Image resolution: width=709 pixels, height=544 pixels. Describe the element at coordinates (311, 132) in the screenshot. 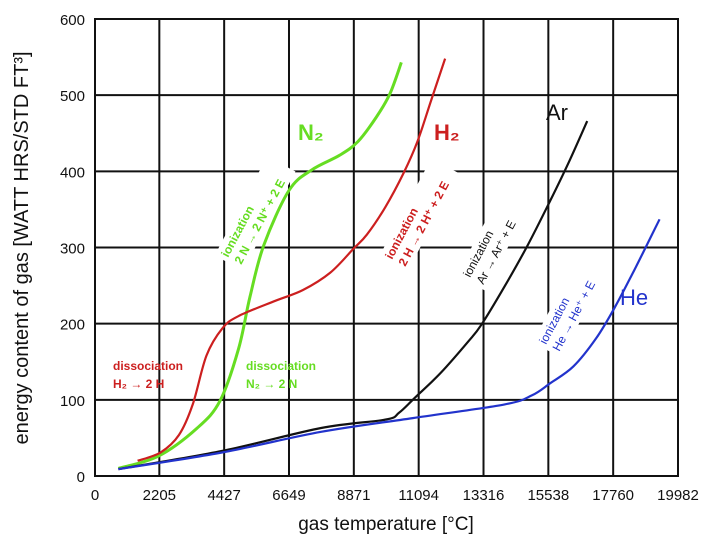

I see `series-label-n2: N₂` at that location.